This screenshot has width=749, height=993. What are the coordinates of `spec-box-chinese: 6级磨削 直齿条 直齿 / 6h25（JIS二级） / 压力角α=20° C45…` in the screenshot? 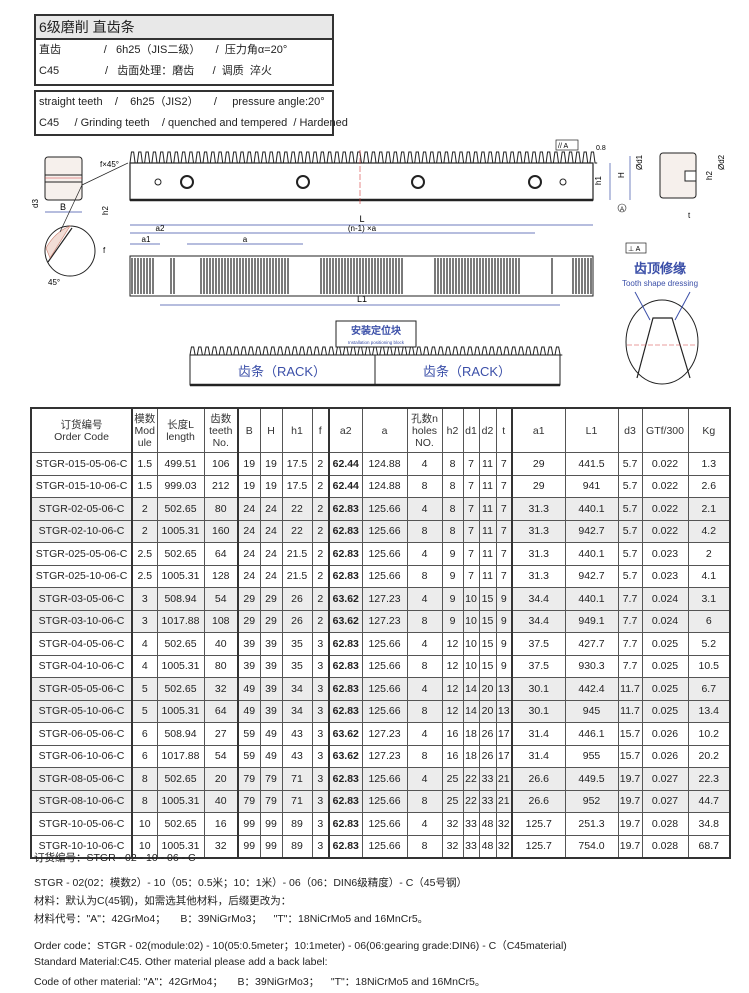 It's located at (184, 50).